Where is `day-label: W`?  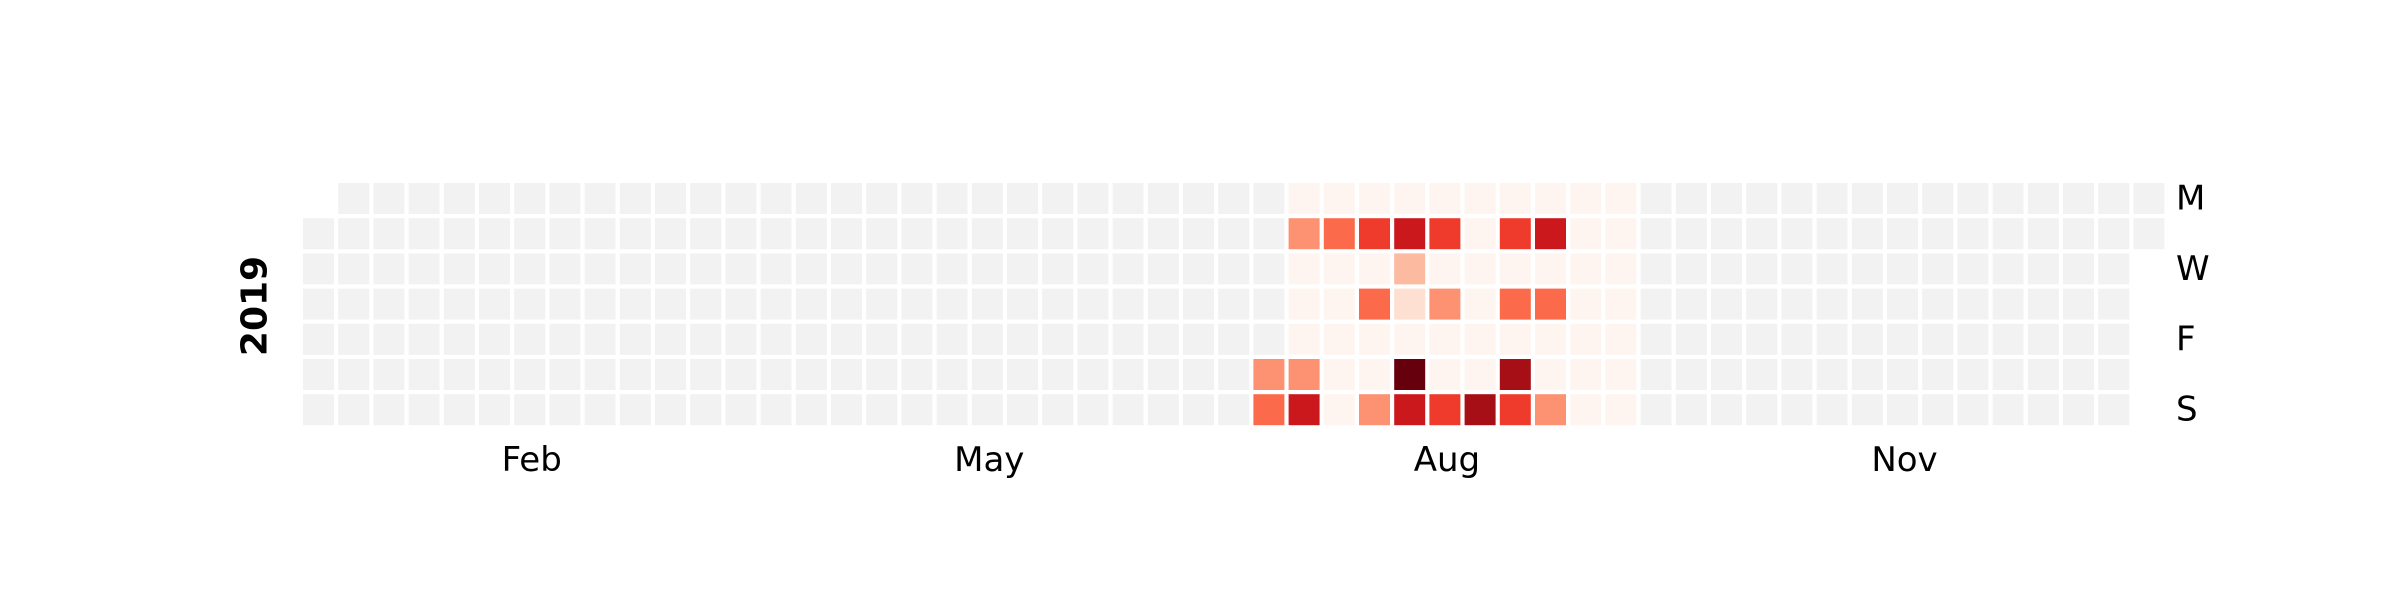
day-label: W is located at coordinates (2193, 269).